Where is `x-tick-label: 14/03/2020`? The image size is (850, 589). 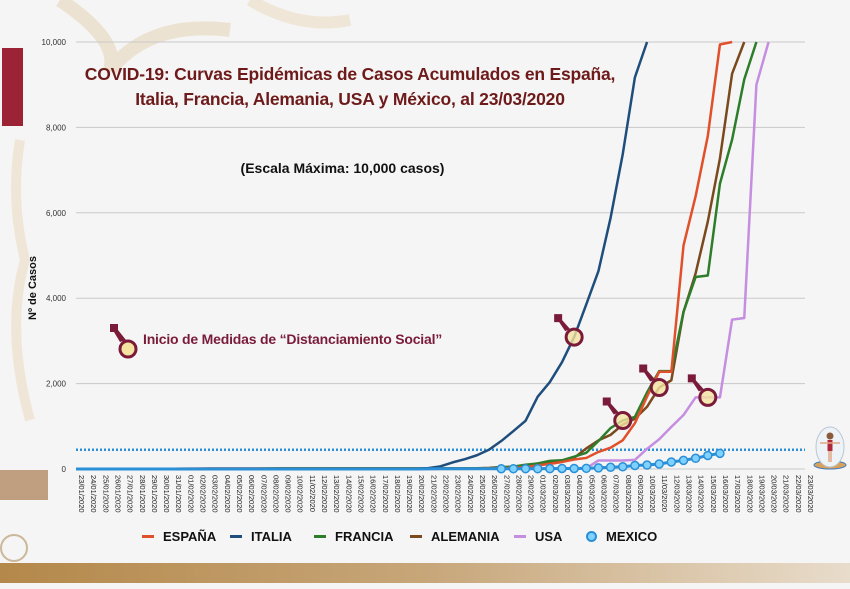
x-tick-label: 14/03/2020 is located at coordinates (701, 494).